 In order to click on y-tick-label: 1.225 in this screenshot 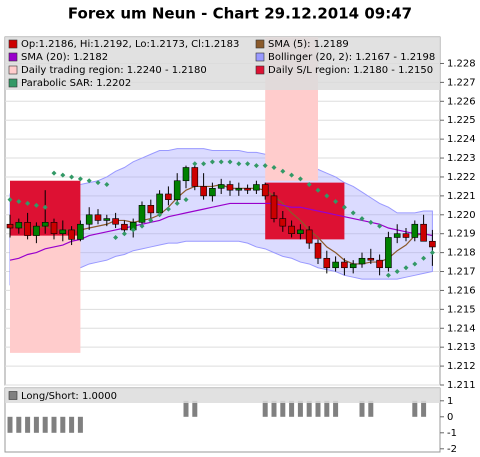, I will do `click(461, 120)`.